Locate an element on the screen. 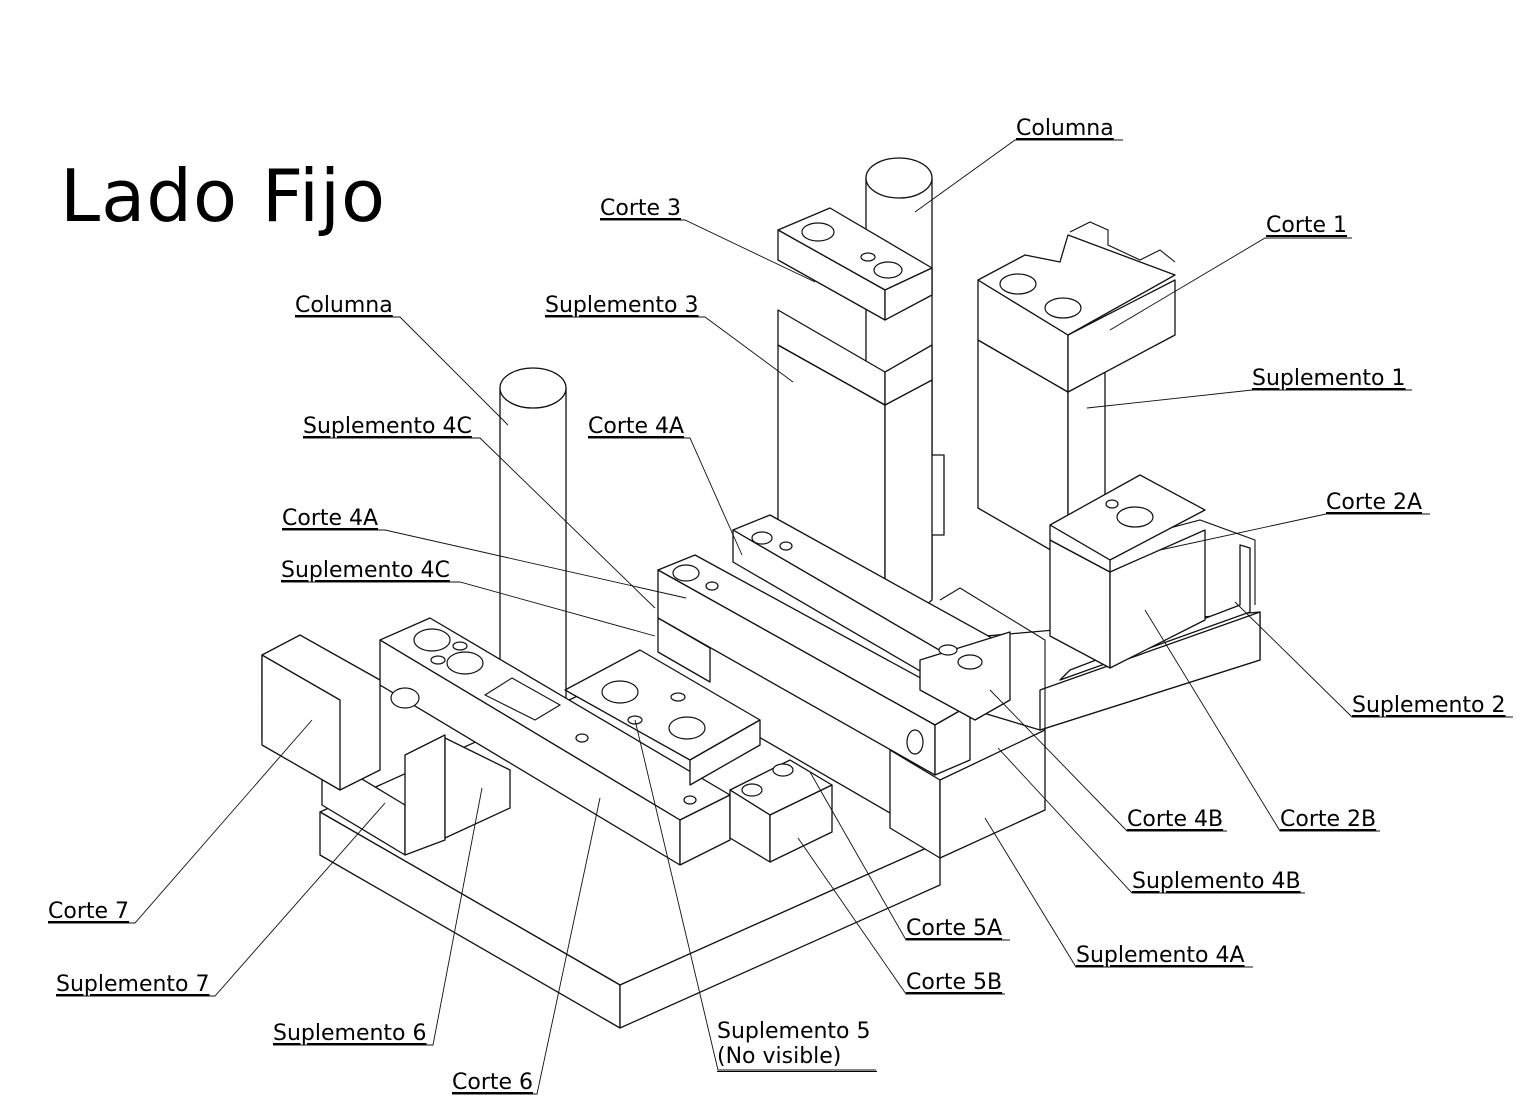 The image size is (1534, 1120). label-suplemento-5: Suplemento 5 (No visible) is located at coordinates (797, 1046).